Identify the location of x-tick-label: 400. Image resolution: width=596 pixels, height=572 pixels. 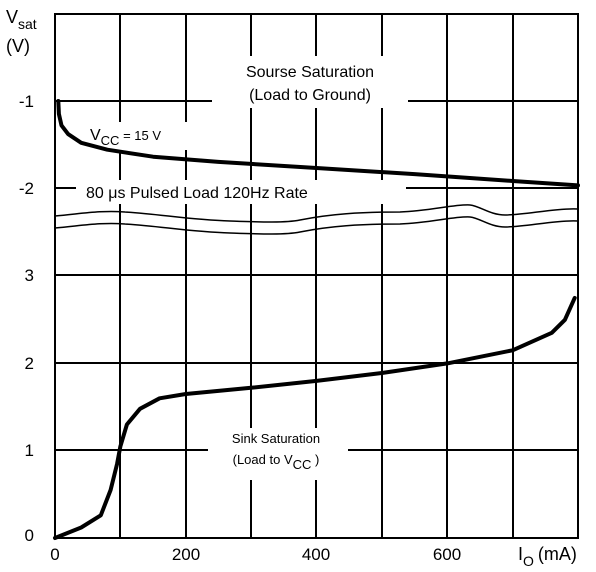
(316, 554).